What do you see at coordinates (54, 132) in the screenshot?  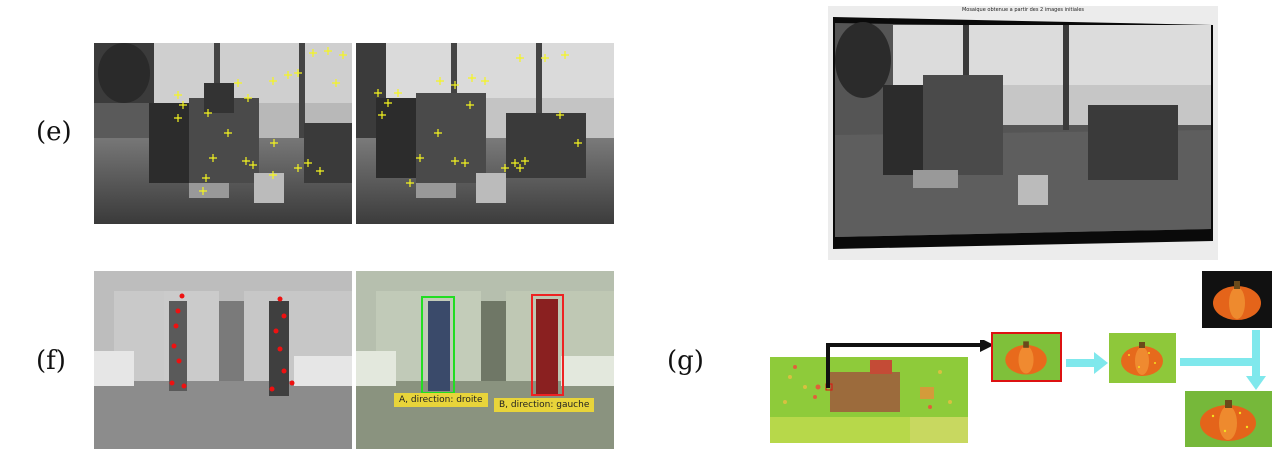 I see `panel-label-e: (e)` at bounding box center [54, 132].